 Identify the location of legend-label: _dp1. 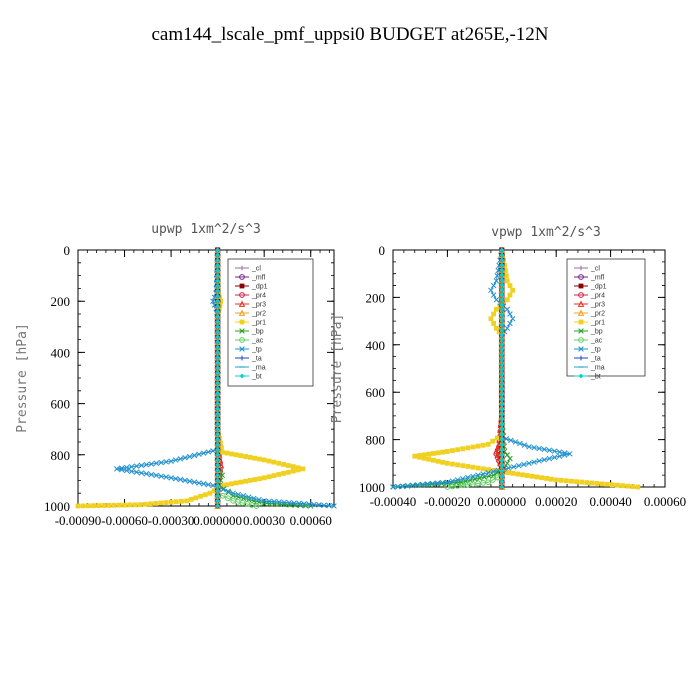
(598, 287).